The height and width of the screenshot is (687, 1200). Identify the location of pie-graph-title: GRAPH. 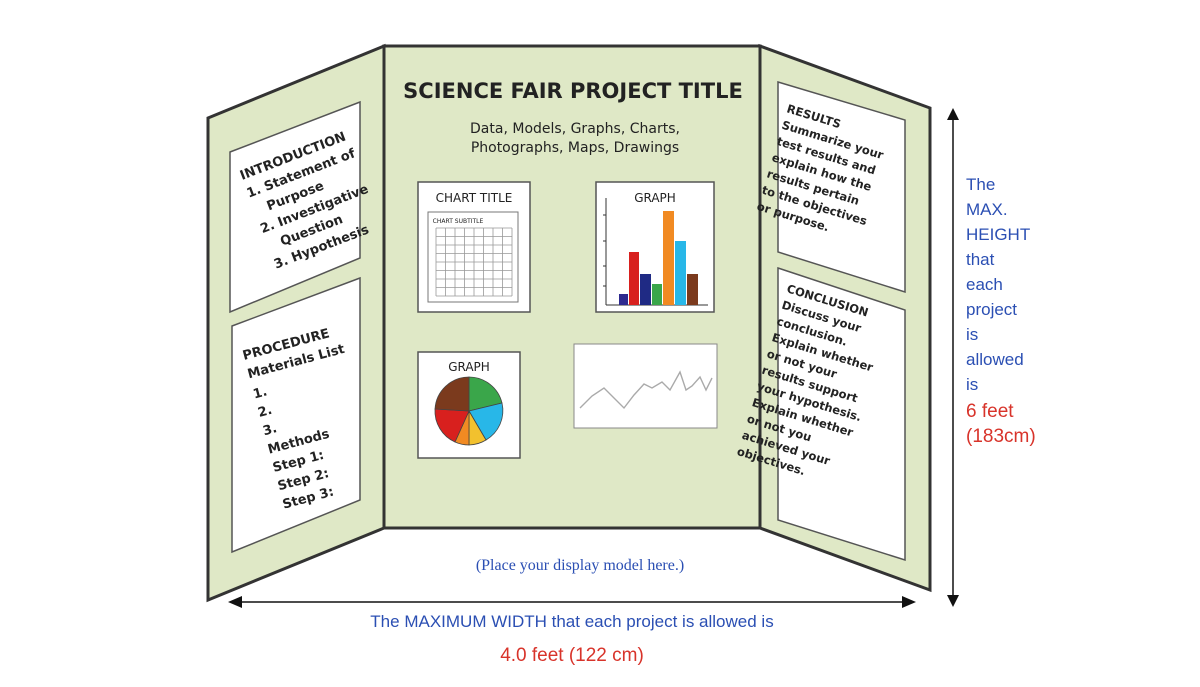
(469, 367).